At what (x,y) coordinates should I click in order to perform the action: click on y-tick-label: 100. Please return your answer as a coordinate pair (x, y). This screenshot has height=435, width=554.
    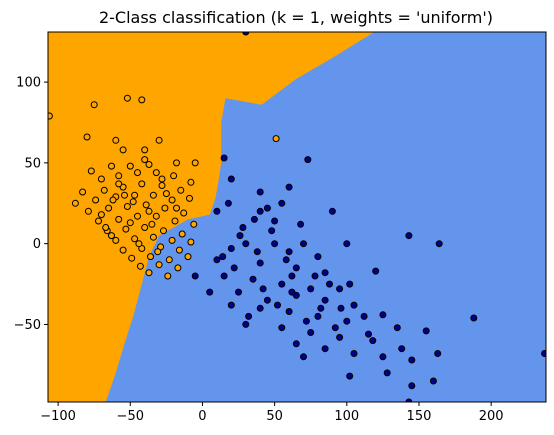
    Looking at the image, I should click on (28, 83).